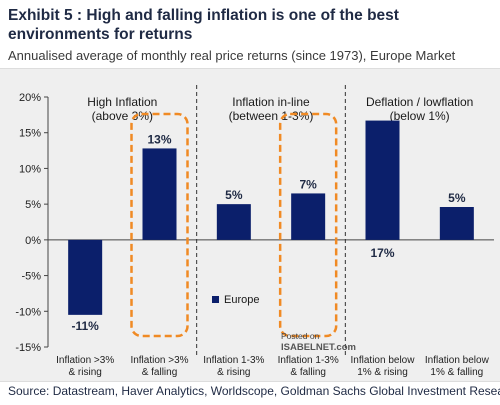 The image size is (500, 405). What do you see at coordinates (159, 139) in the screenshot?
I see `data-label: 13%` at bounding box center [159, 139].